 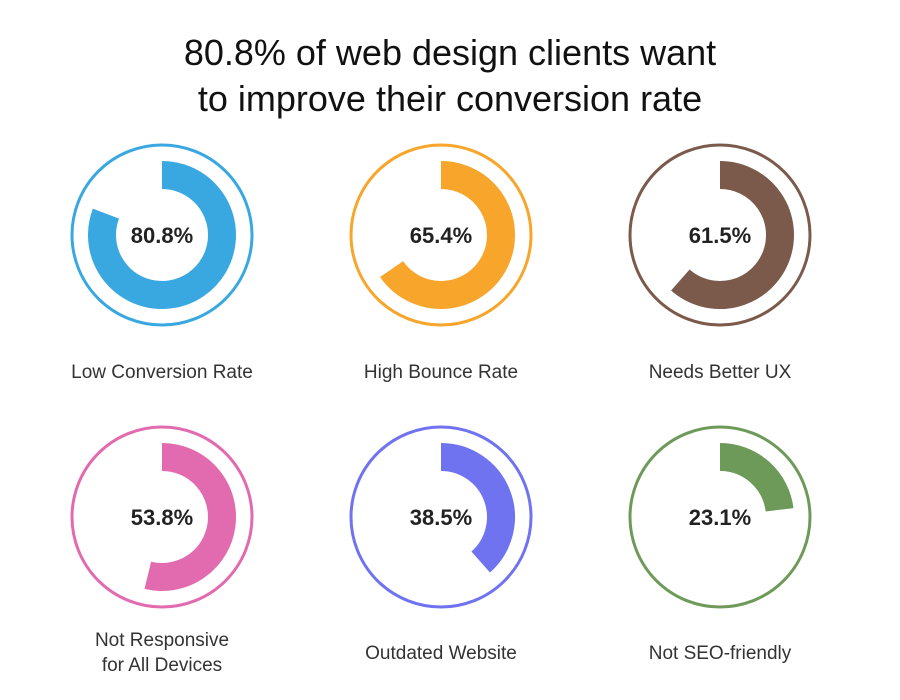 I want to click on chart-title-line-2: to improve their conversion rate, so click(x=450, y=98).